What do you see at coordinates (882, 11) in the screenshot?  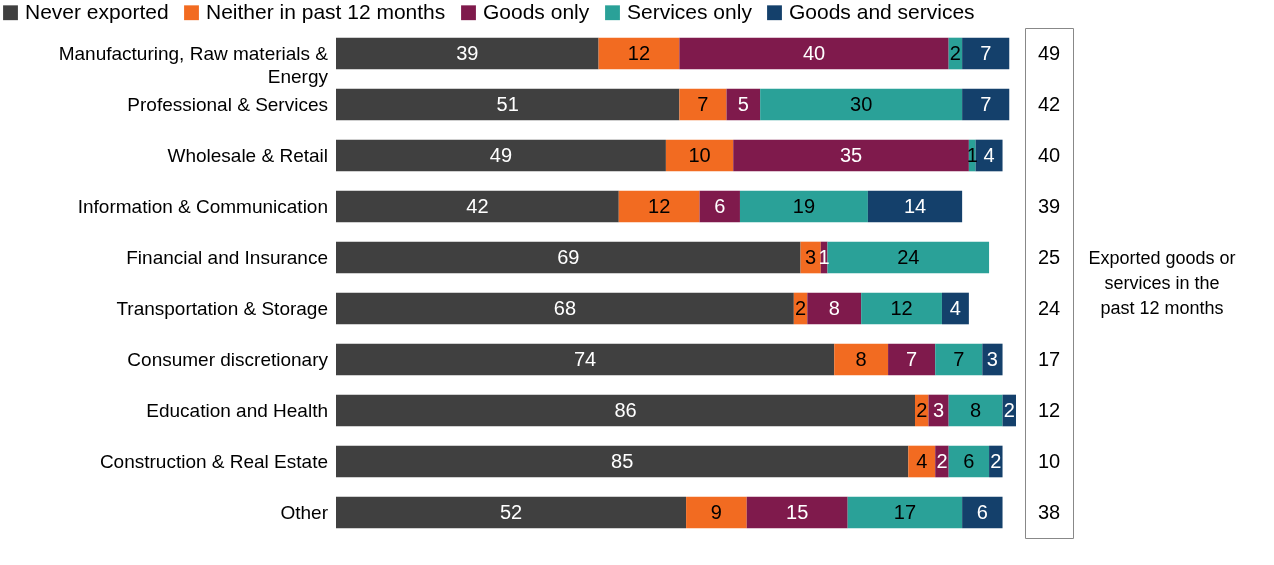 I see `legend-label: Goods and services` at bounding box center [882, 11].